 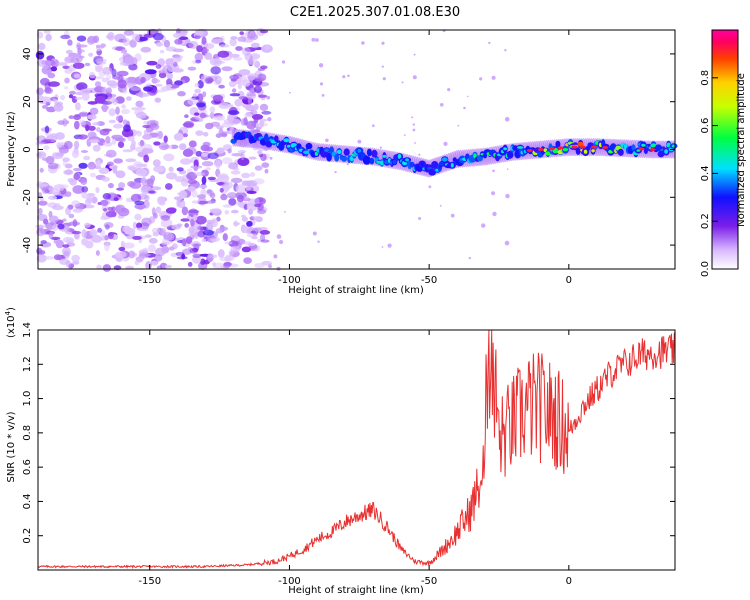 What do you see at coordinates (149, 581) in the screenshot?
I see `snr-x-tick-label: -150` at bounding box center [149, 581].